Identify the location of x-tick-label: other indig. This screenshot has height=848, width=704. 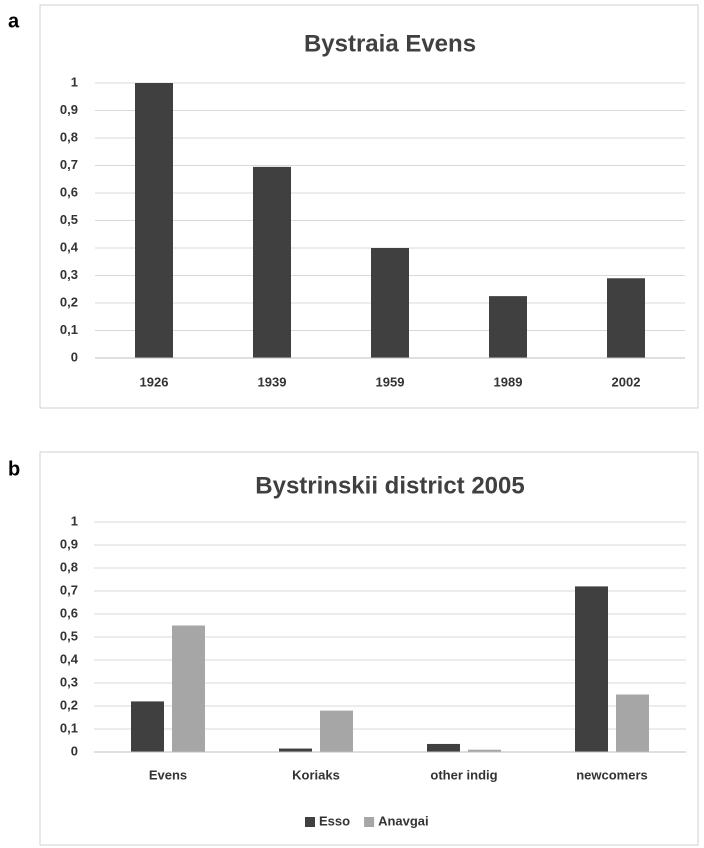
(463, 774).